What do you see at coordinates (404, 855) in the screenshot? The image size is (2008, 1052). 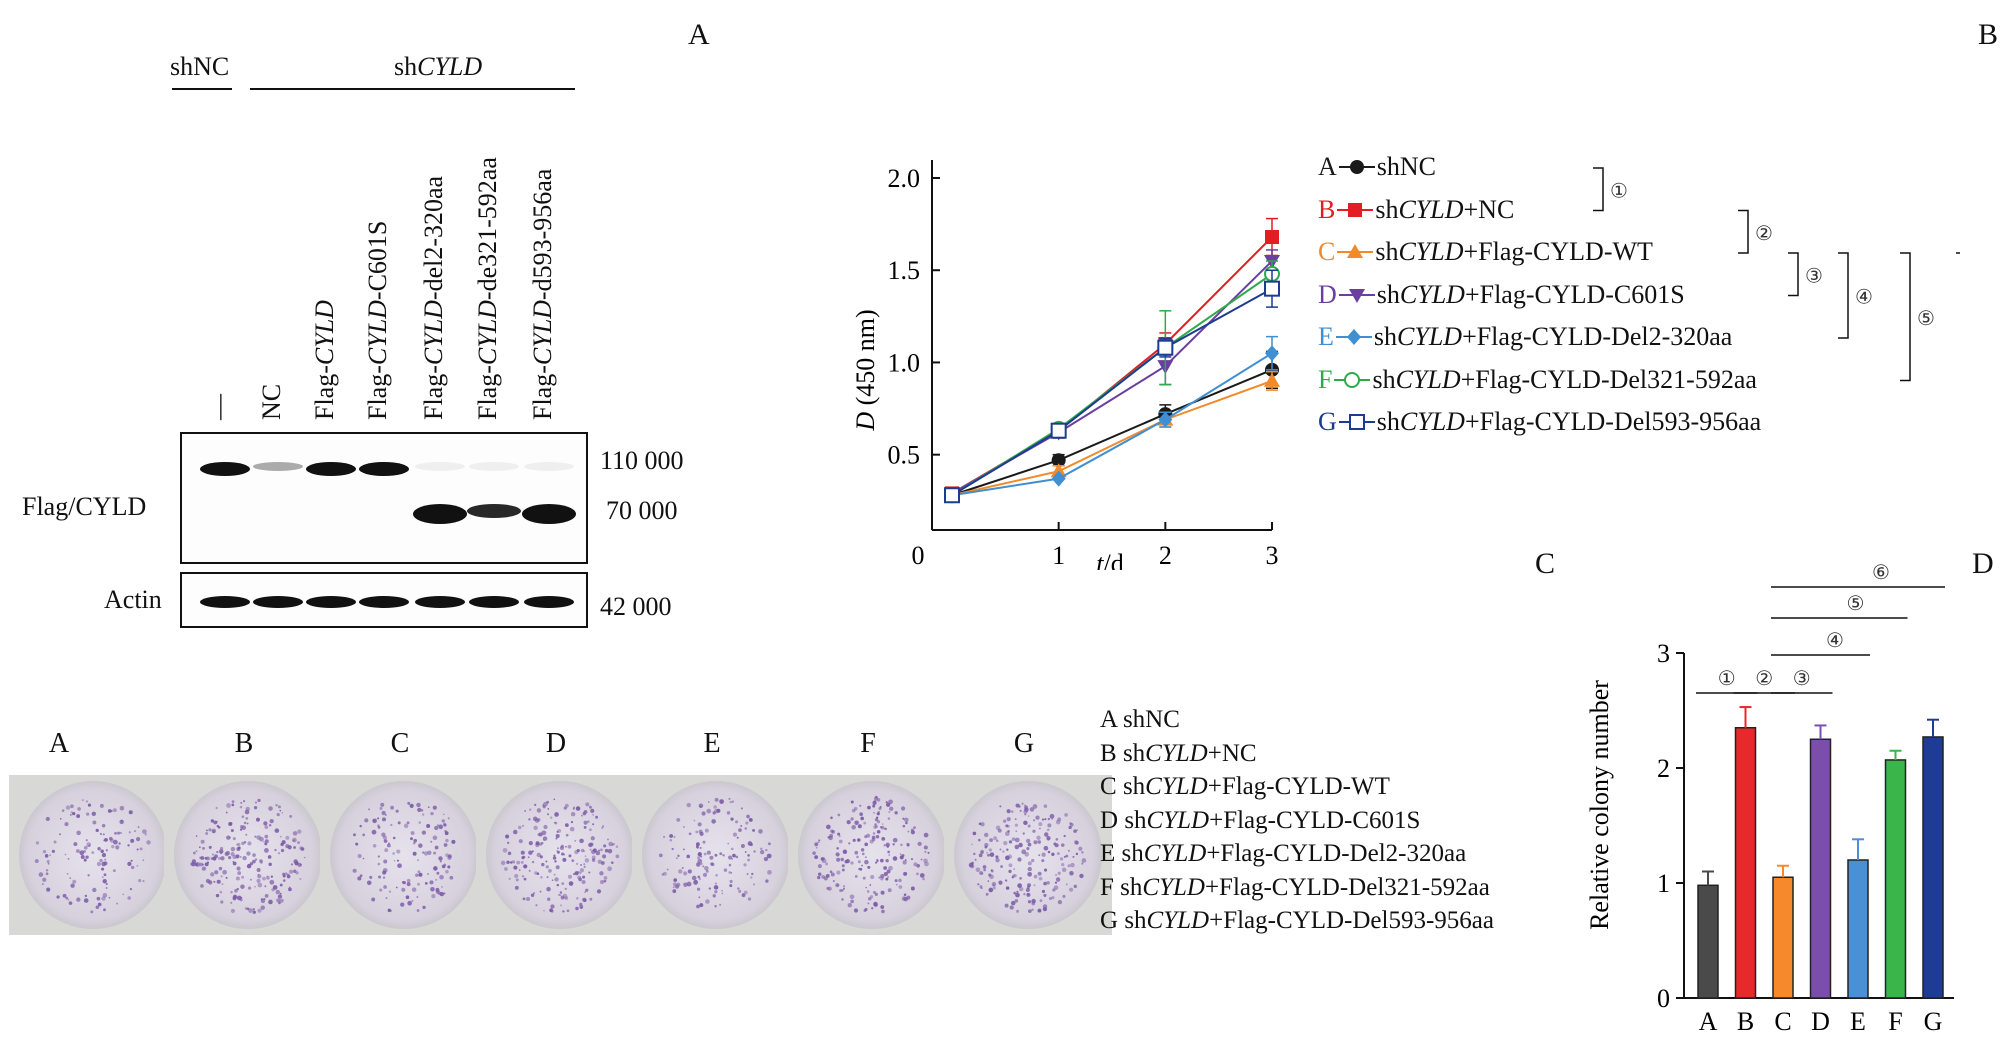 I see `dish-well` at bounding box center [404, 855].